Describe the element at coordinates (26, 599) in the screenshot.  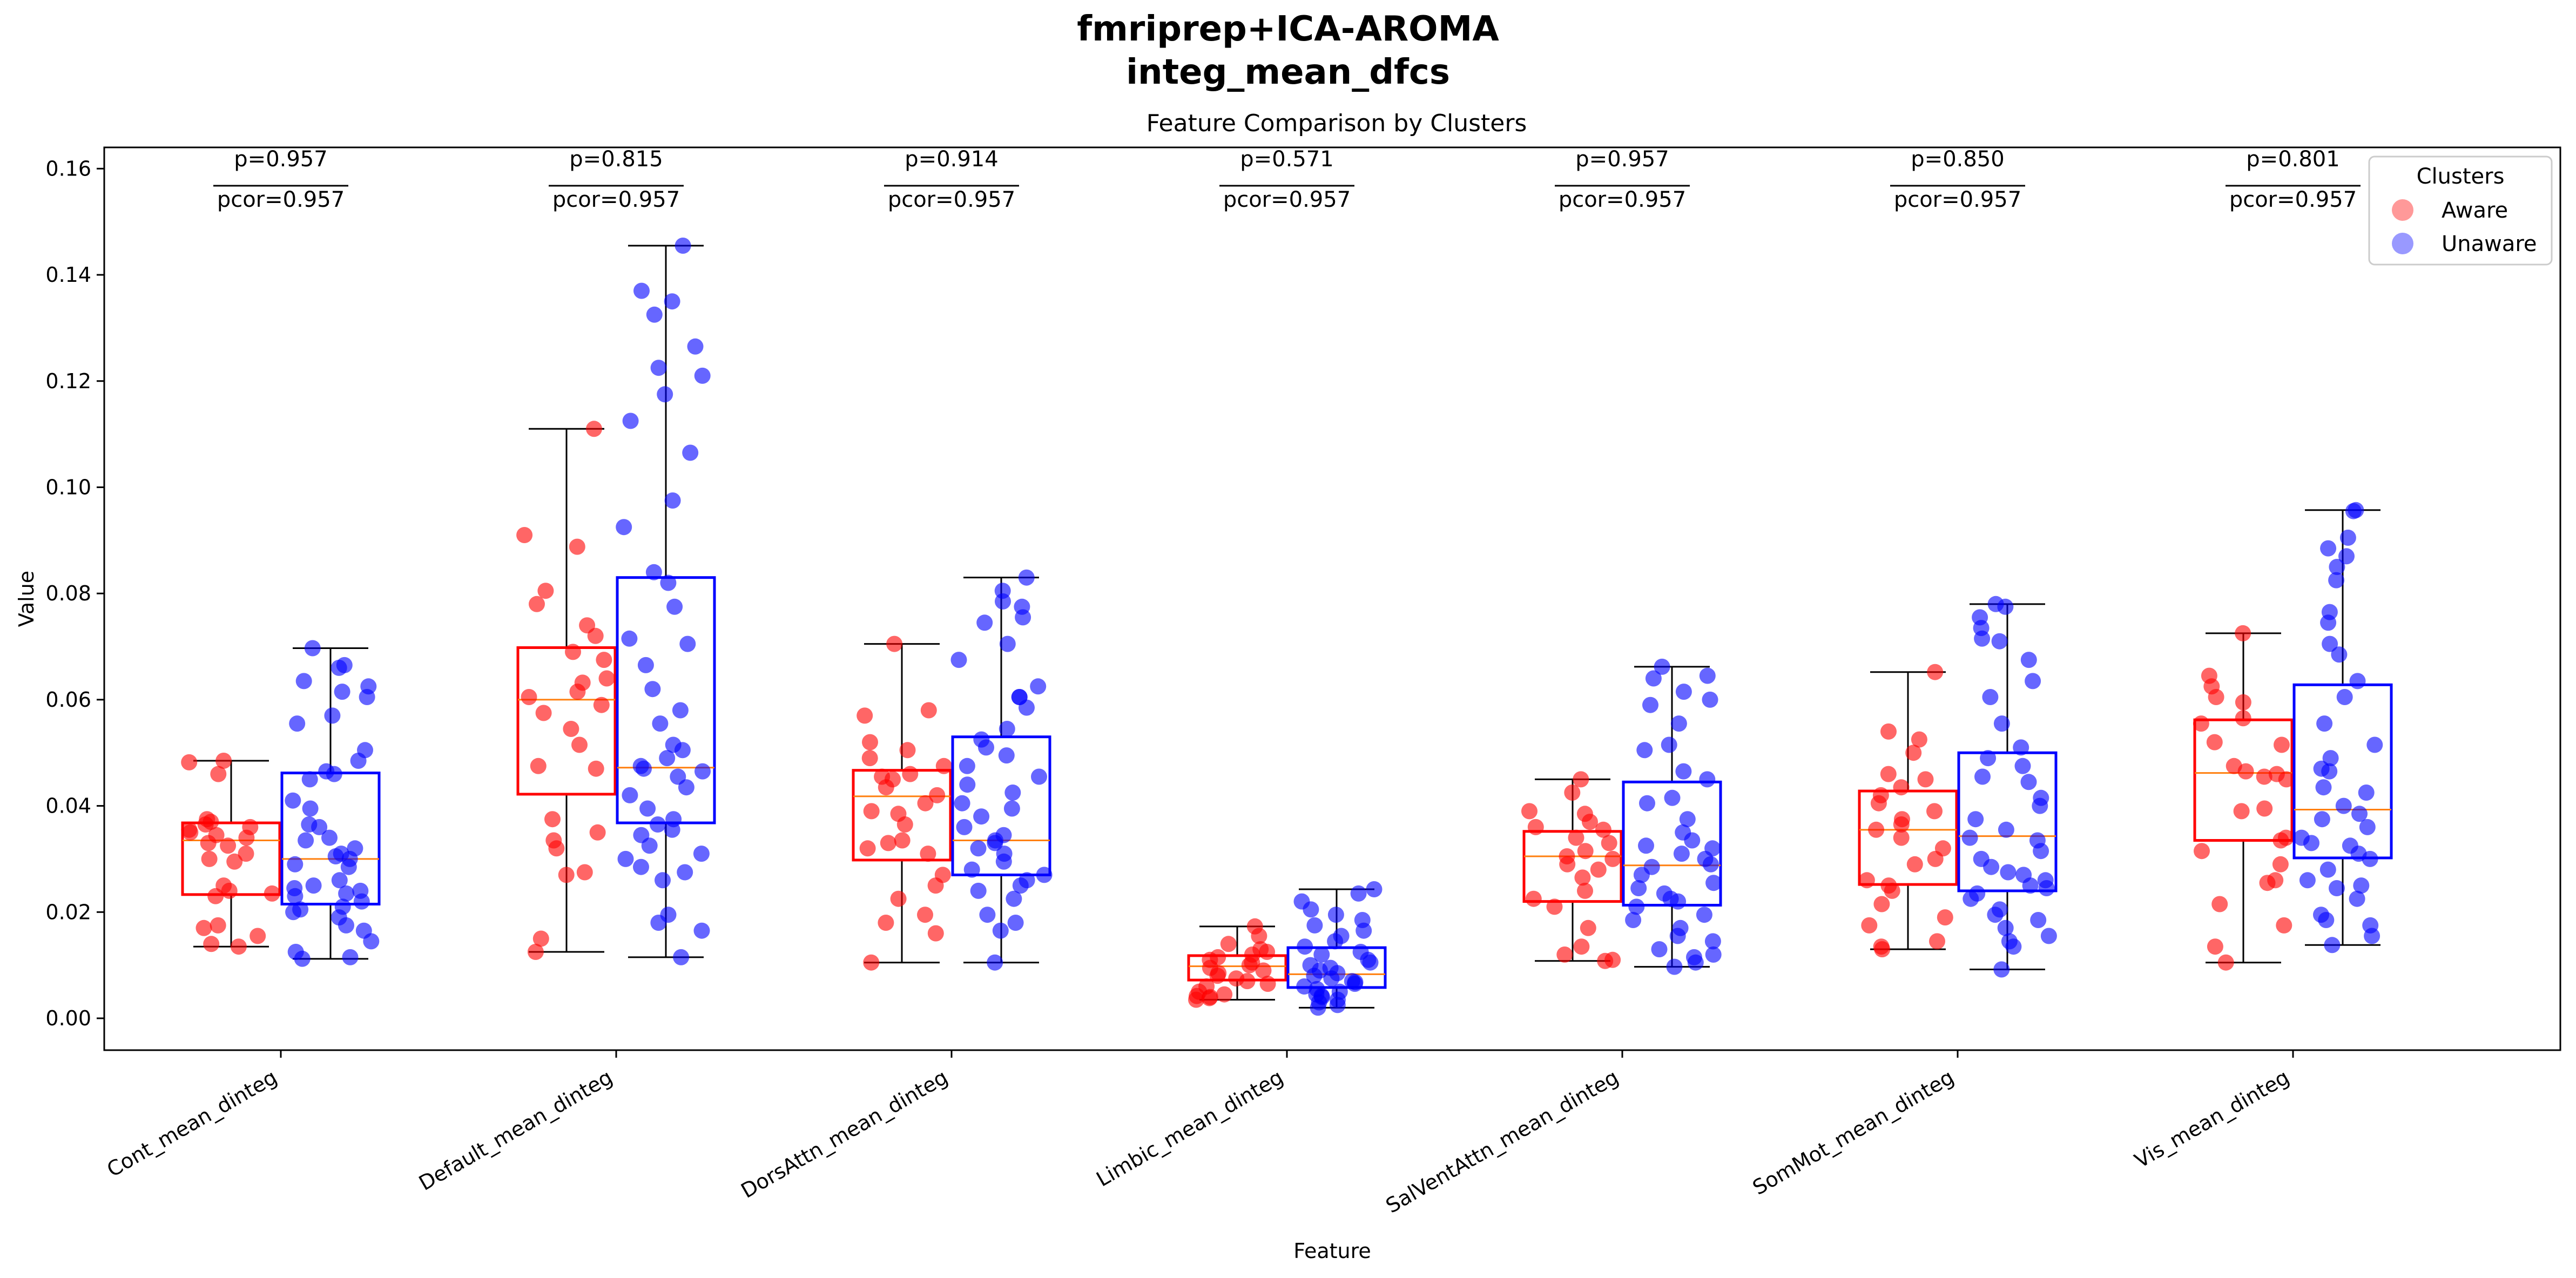
I see `y-axis-label: Value` at that location.